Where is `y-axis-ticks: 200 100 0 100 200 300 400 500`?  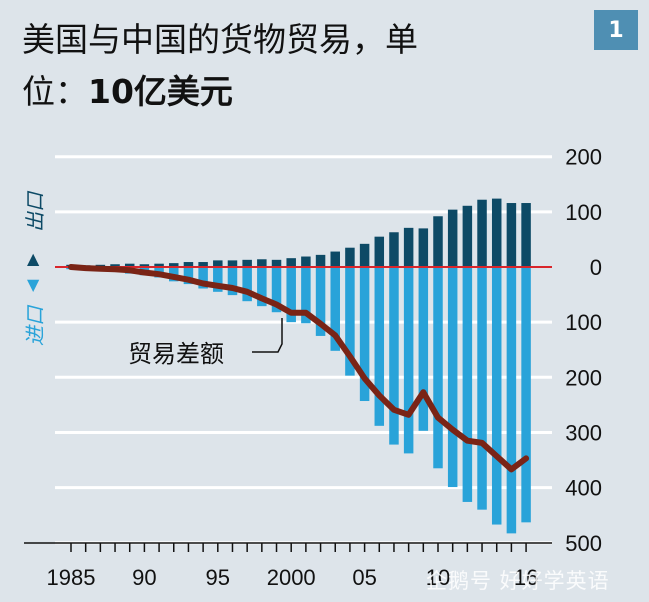
y-axis-ticks: 200 100 0 100 200 300 400 500 is located at coordinates (583, 350).